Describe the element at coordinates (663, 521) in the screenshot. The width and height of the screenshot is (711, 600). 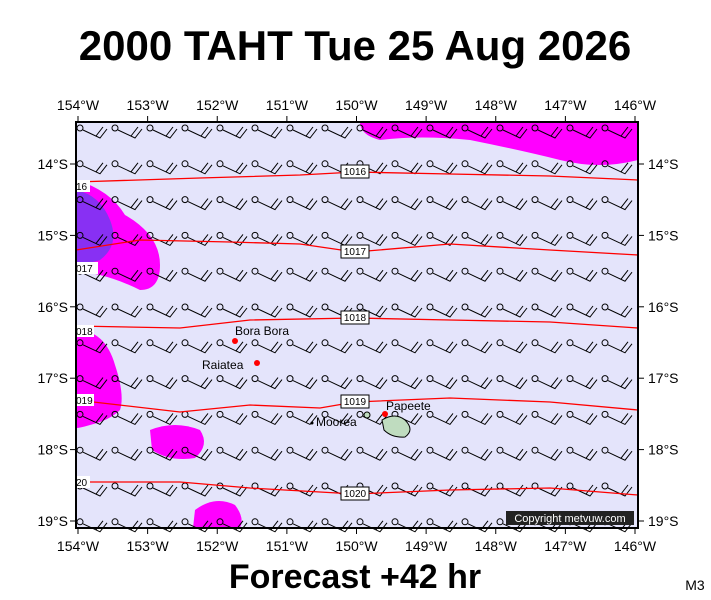
I see `lat-label: 19°S` at that location.